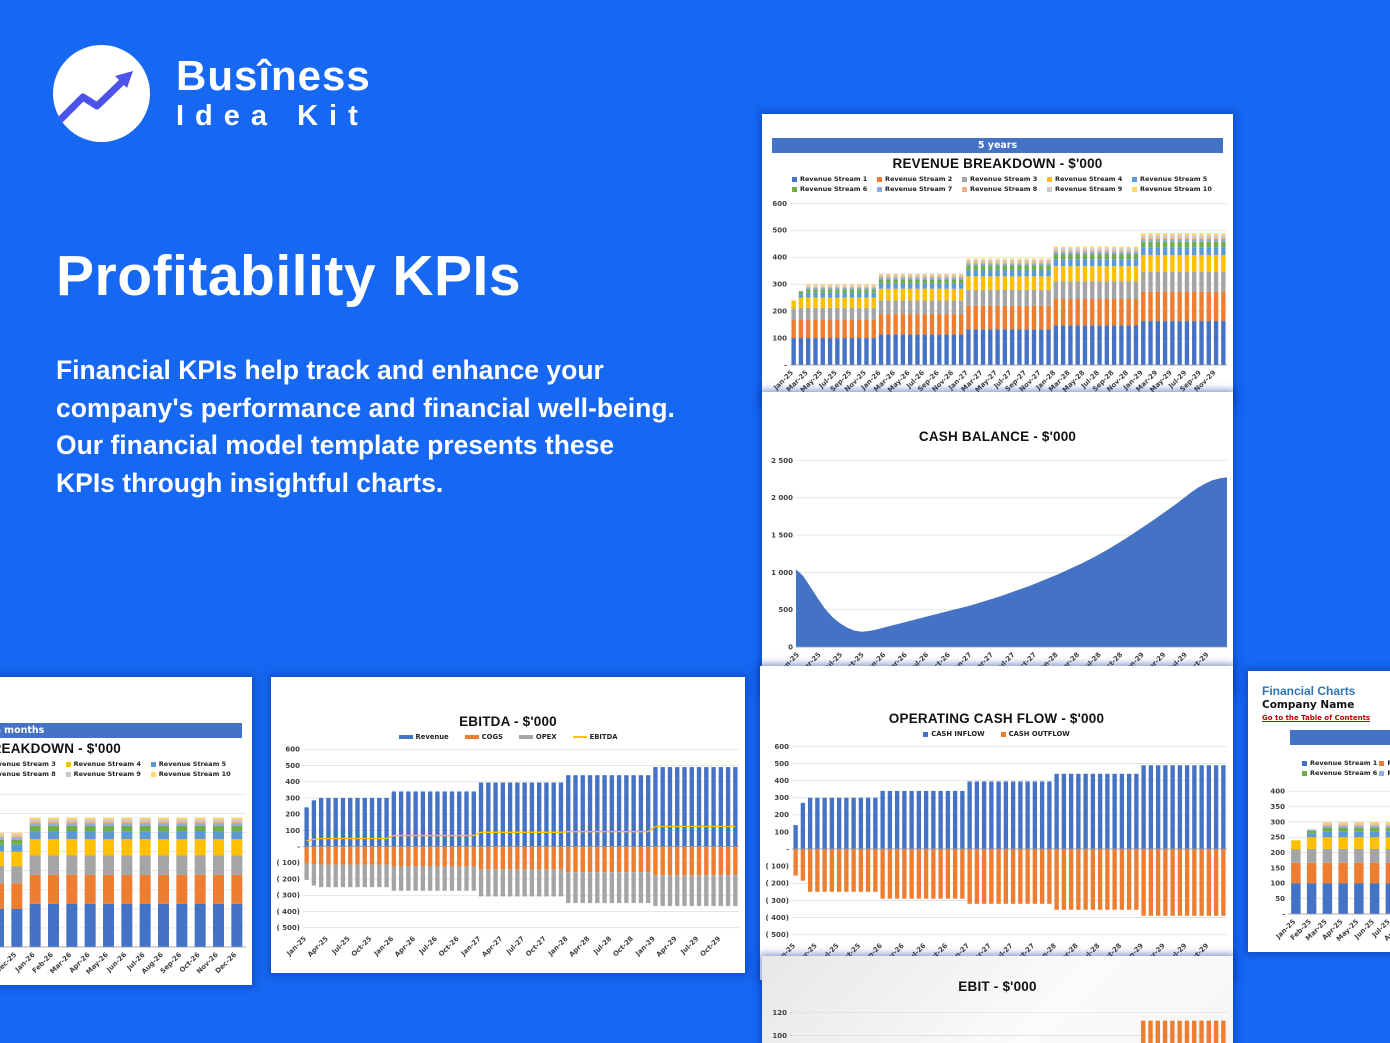  What do you see at coordinates (428, 946) in the screenshot?
I see `svg-text: Jul-26` at bounding box center [428, 946].